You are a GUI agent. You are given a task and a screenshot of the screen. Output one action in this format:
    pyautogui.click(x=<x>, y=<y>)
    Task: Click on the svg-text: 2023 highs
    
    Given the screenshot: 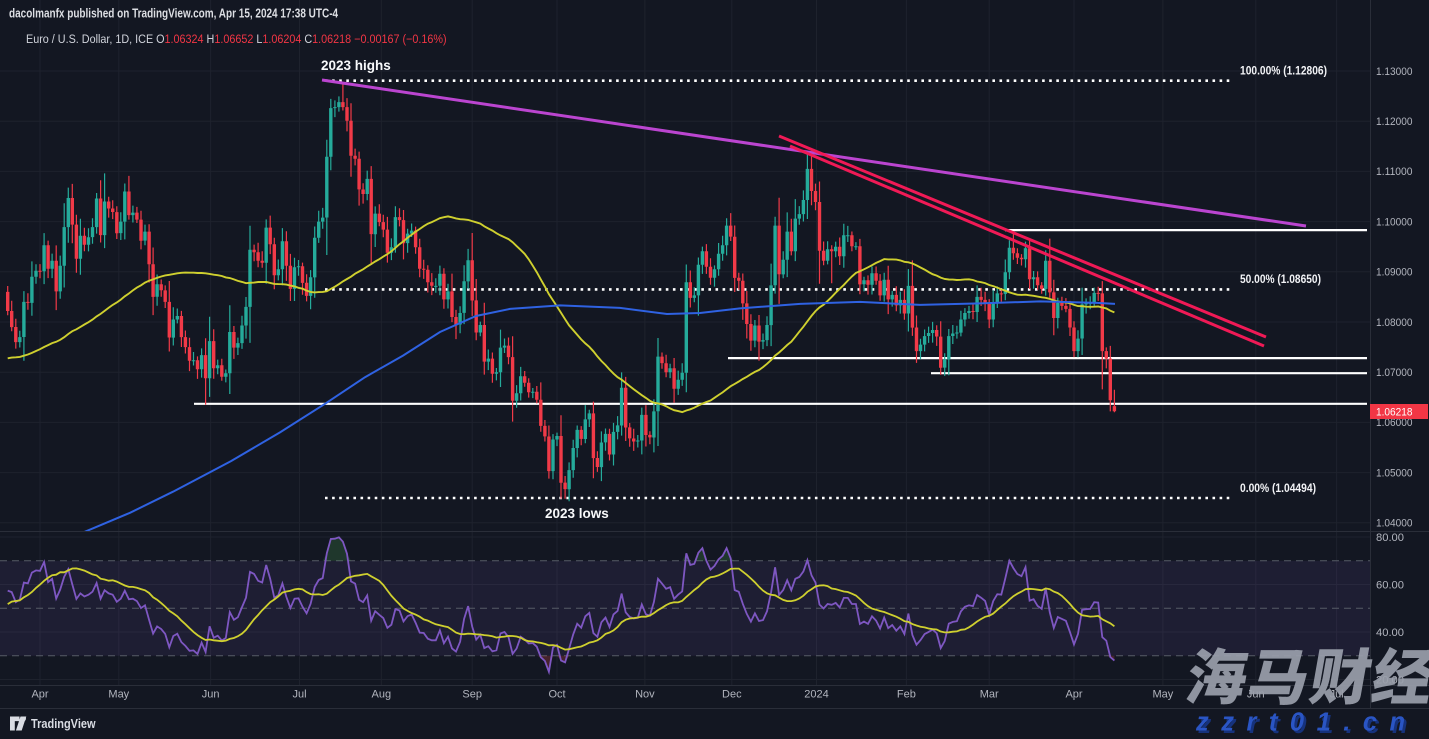 What is the action you would take?
    pyautogui.click(x=356, y=65)
    